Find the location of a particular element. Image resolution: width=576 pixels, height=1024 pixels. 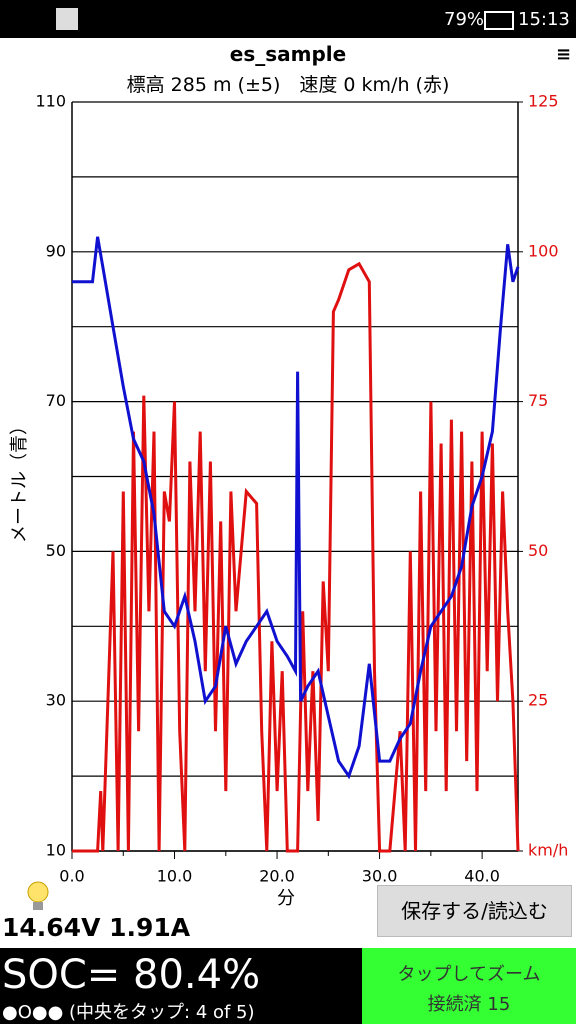

y2-tick-label: 25 is located at coordinates (538, 700).